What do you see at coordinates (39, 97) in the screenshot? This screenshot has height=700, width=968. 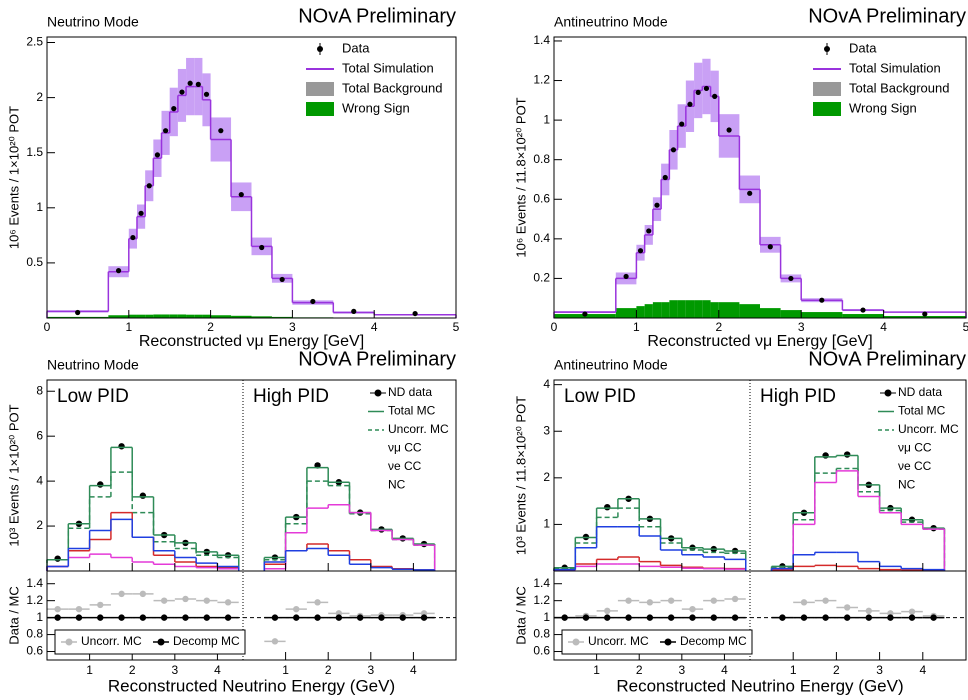 I see `y-tick-label: 2` at bounding box center [39, 97].